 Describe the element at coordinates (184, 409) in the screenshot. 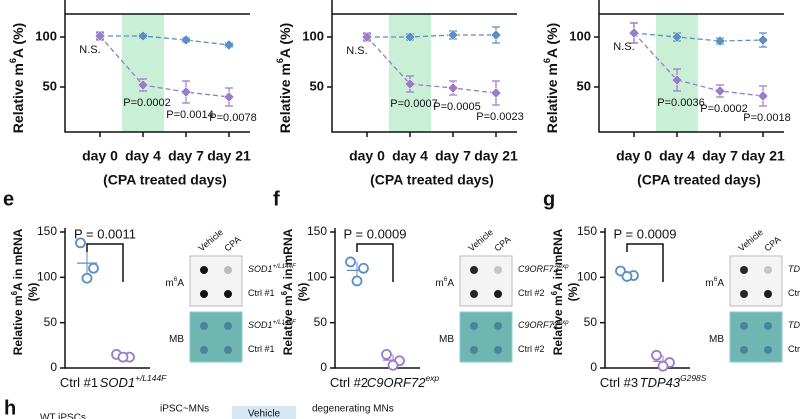

I see `panel-h-text: iPSC~MNs` at that location.